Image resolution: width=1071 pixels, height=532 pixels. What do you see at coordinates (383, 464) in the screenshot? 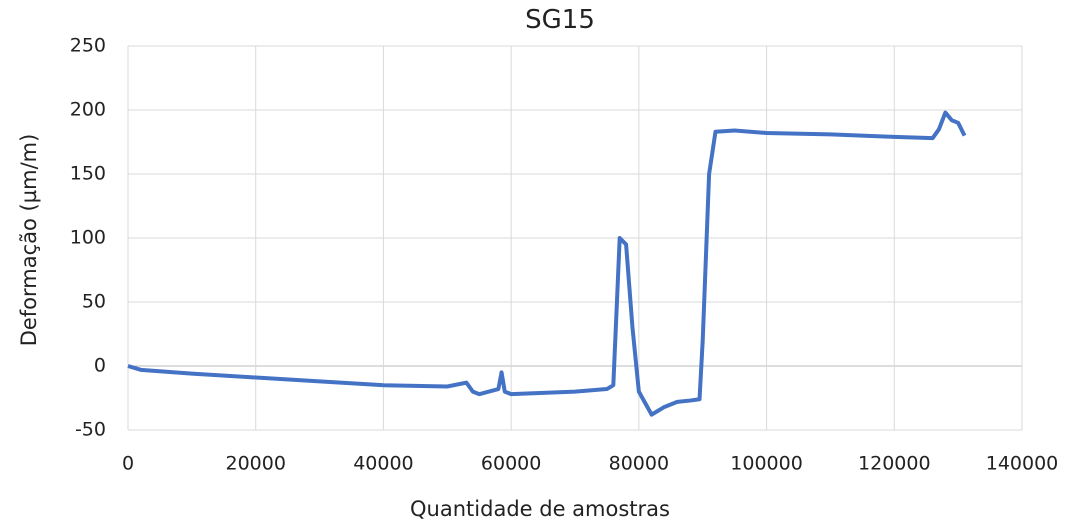
I see `x-tick-label: 40000` at bounding box center [383, 464].